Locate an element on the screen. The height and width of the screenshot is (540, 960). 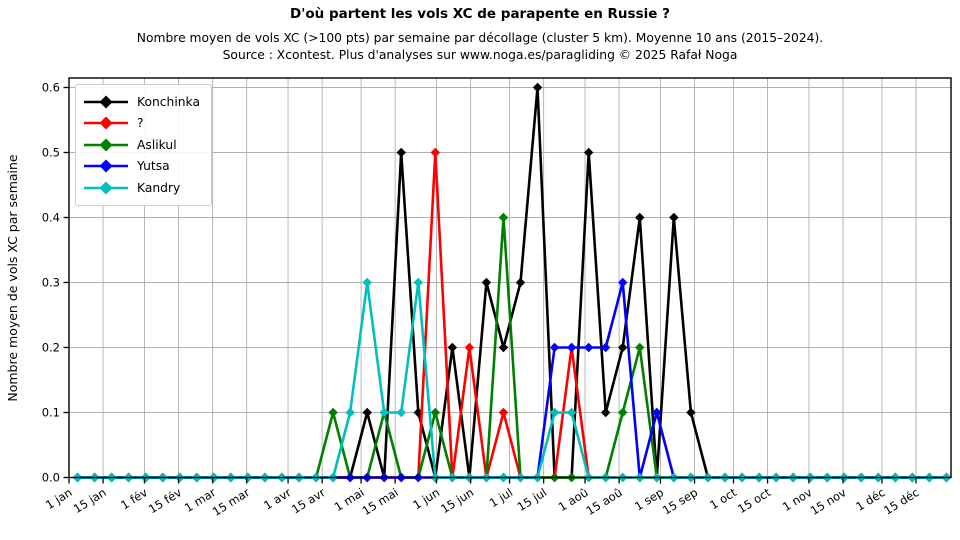
svg-text: 0.4 is located at coordinates (51, 218).